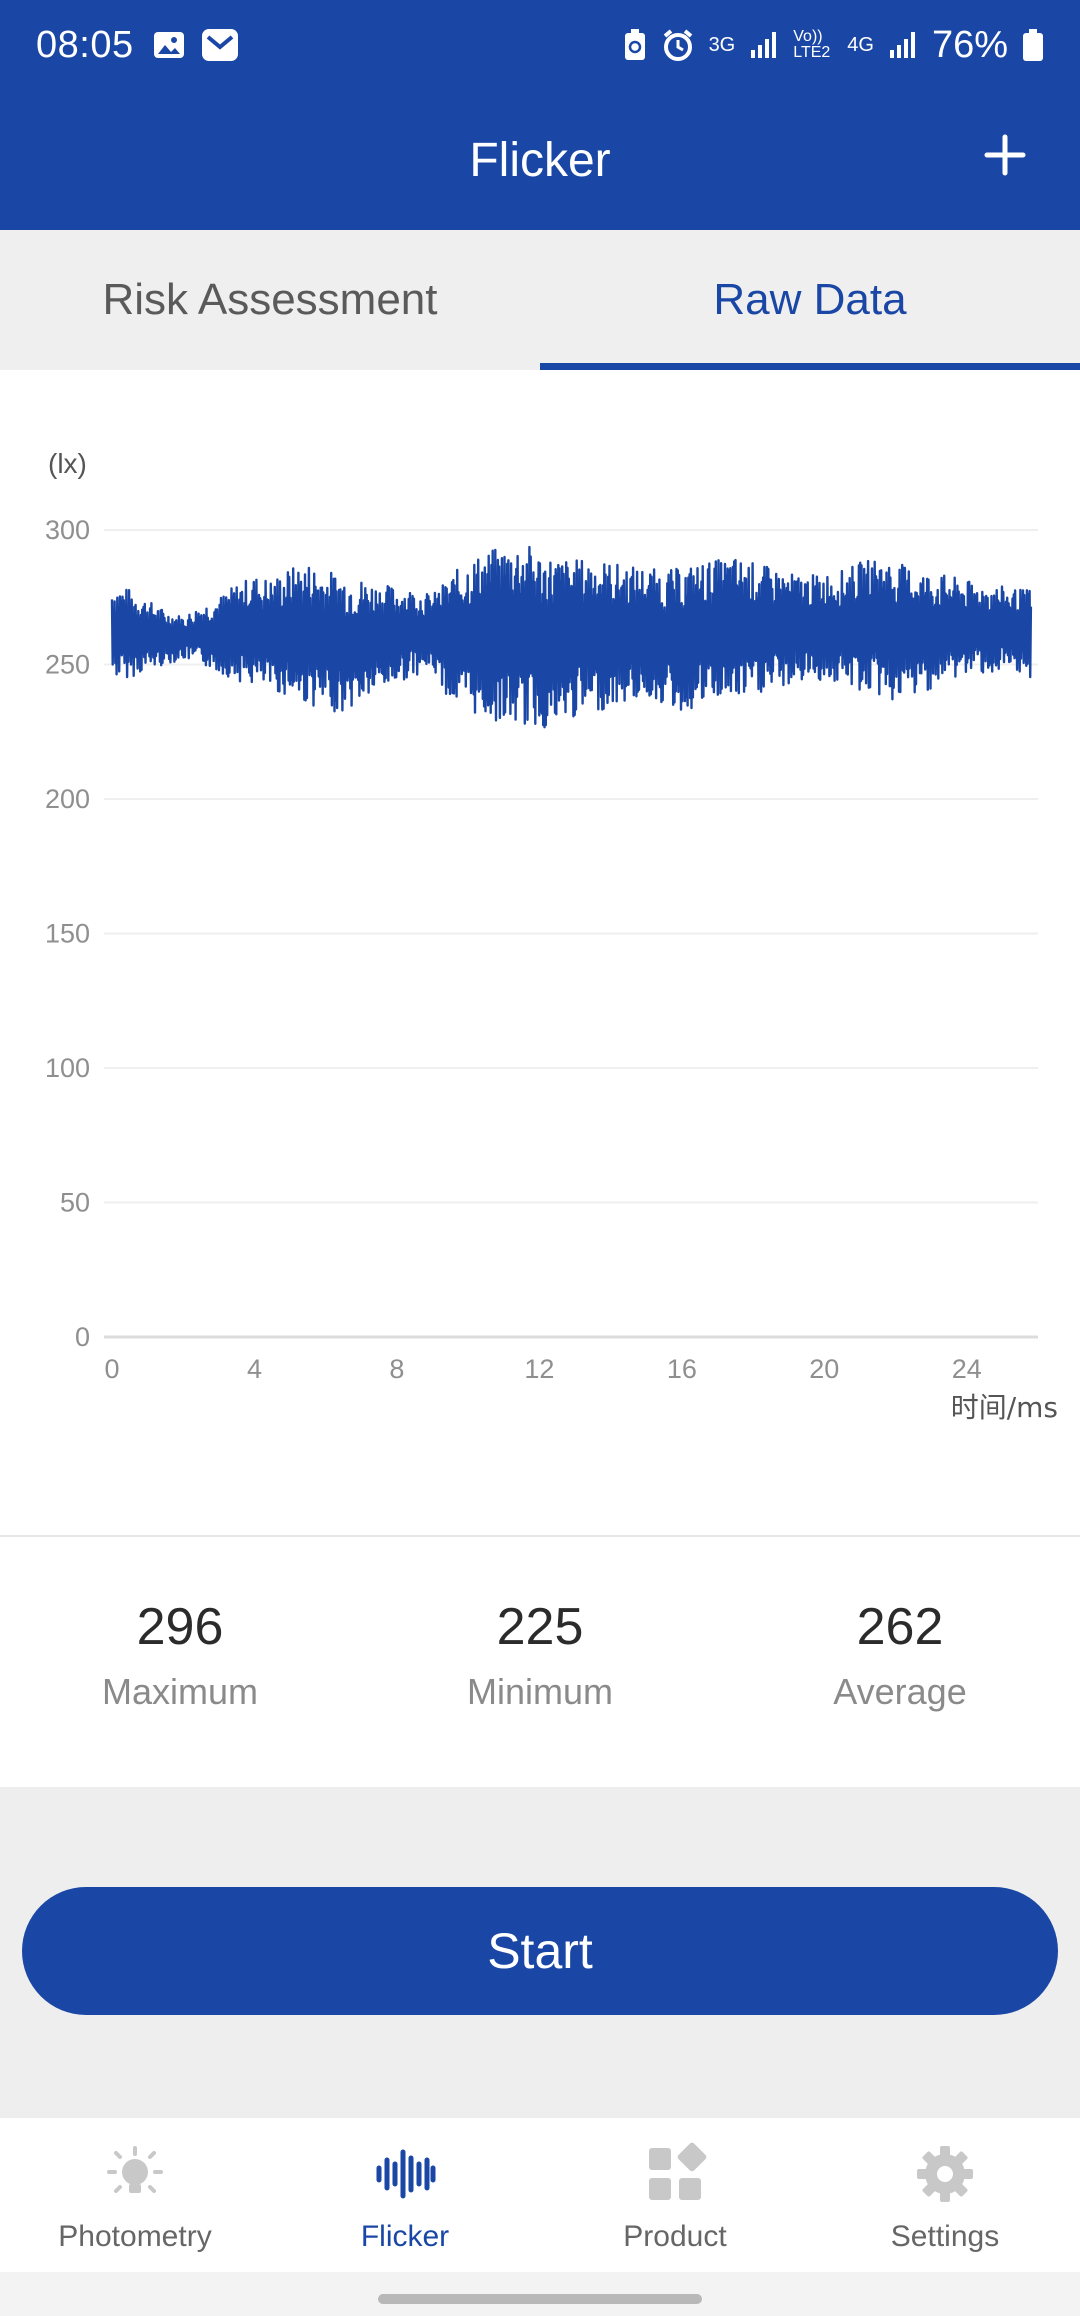 This screenshot has height=2316, width=1080. I want to click on battery-icon, so click(1033, 45).